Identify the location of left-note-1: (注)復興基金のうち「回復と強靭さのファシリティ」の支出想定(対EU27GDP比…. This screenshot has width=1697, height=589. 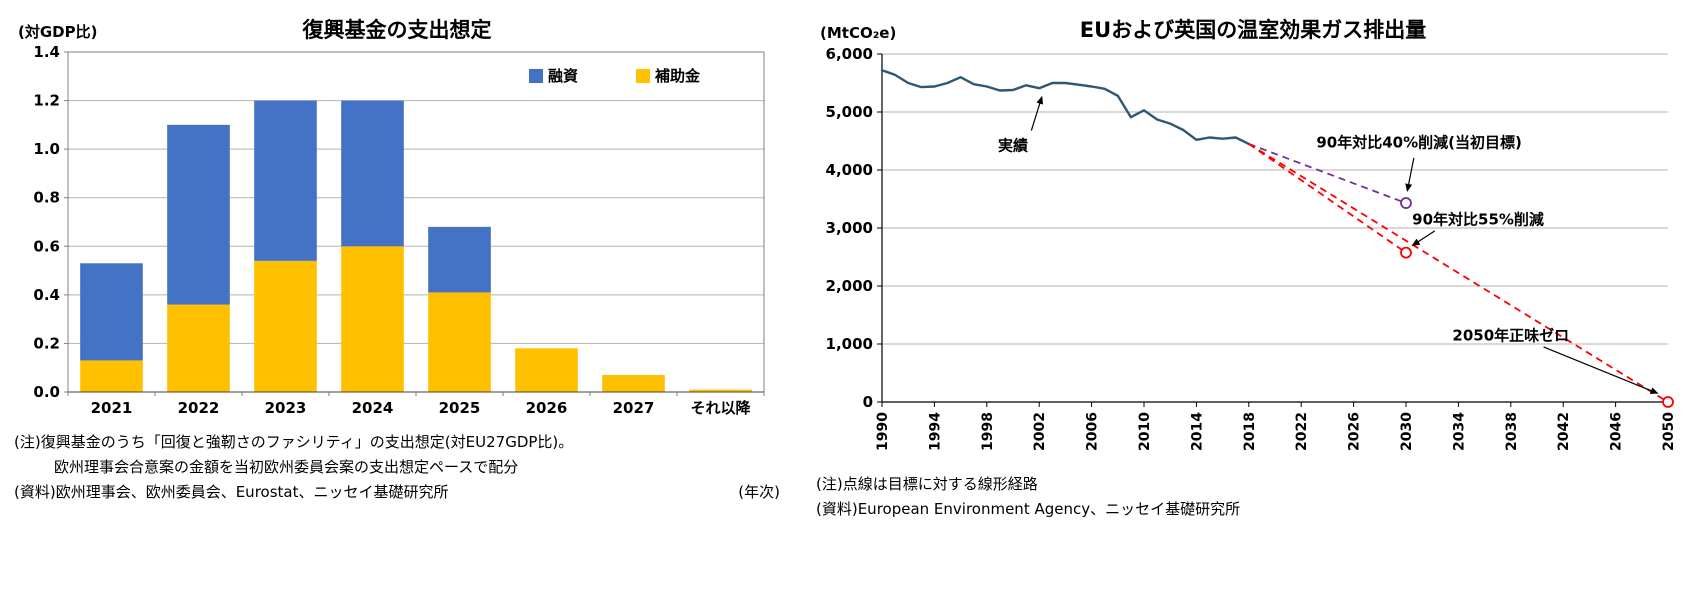
(294, 442).